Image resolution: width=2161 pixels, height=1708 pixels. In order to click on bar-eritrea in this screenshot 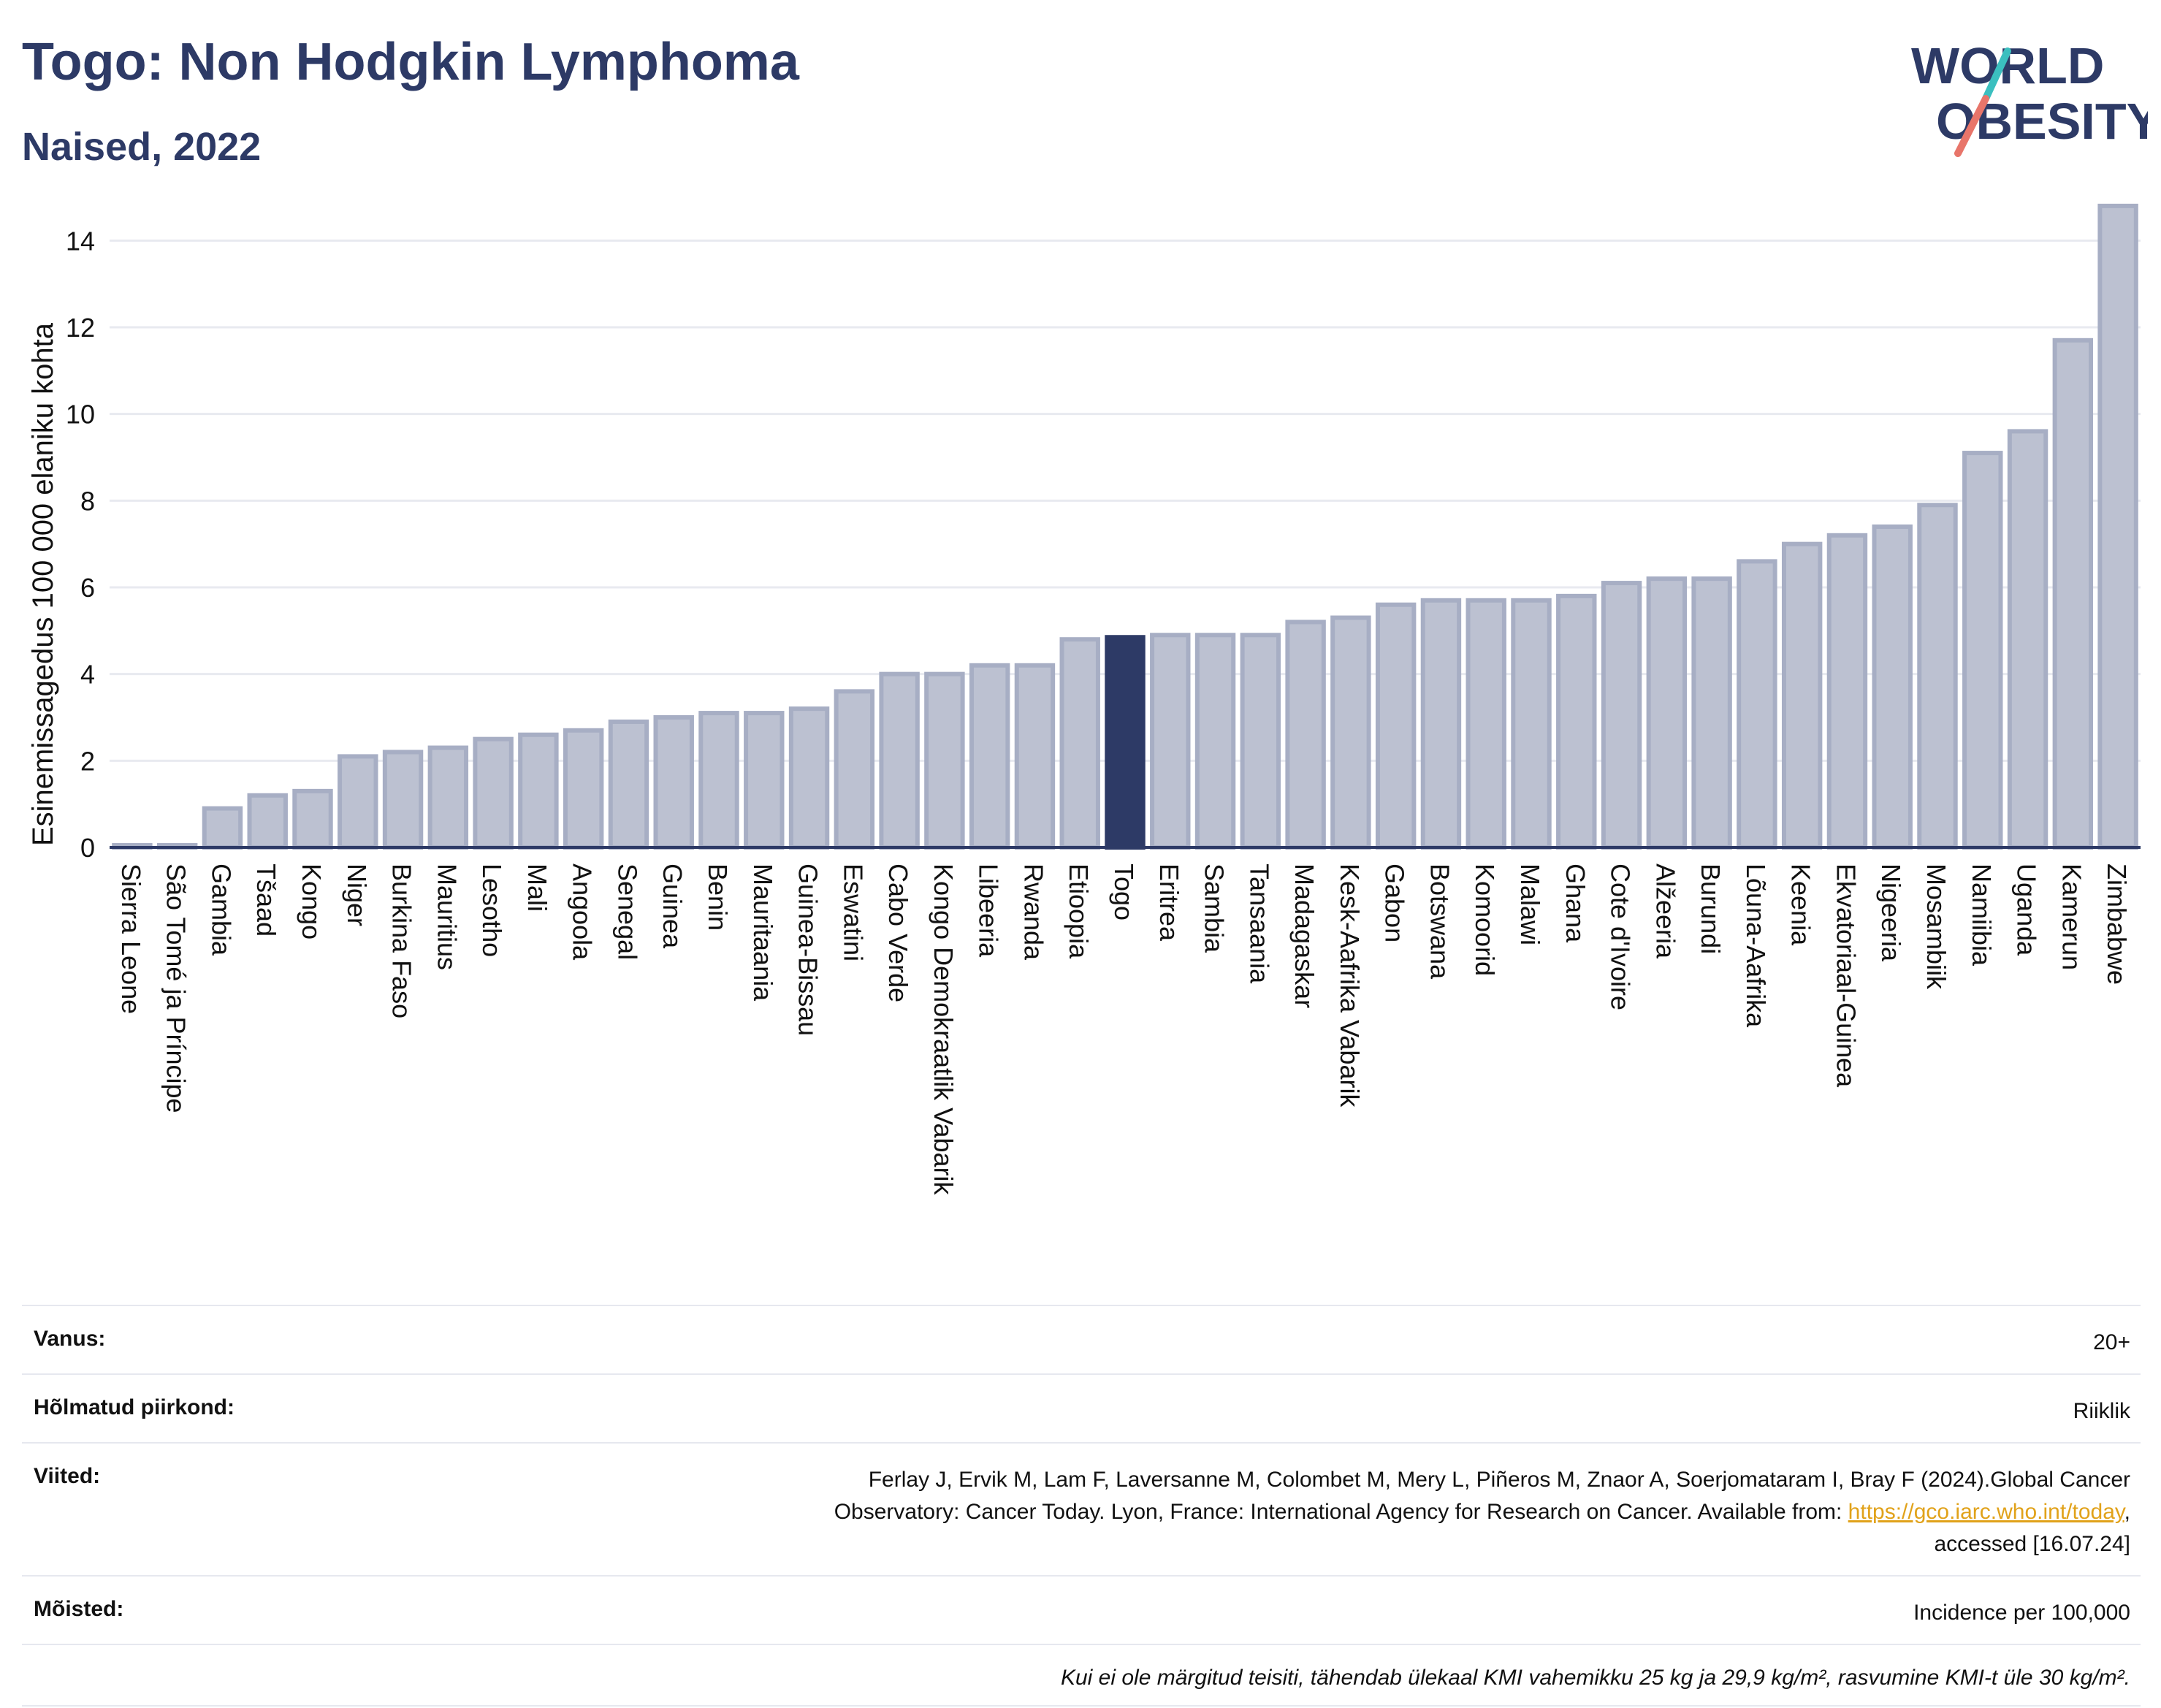, I will do `click(1170, 741)`.